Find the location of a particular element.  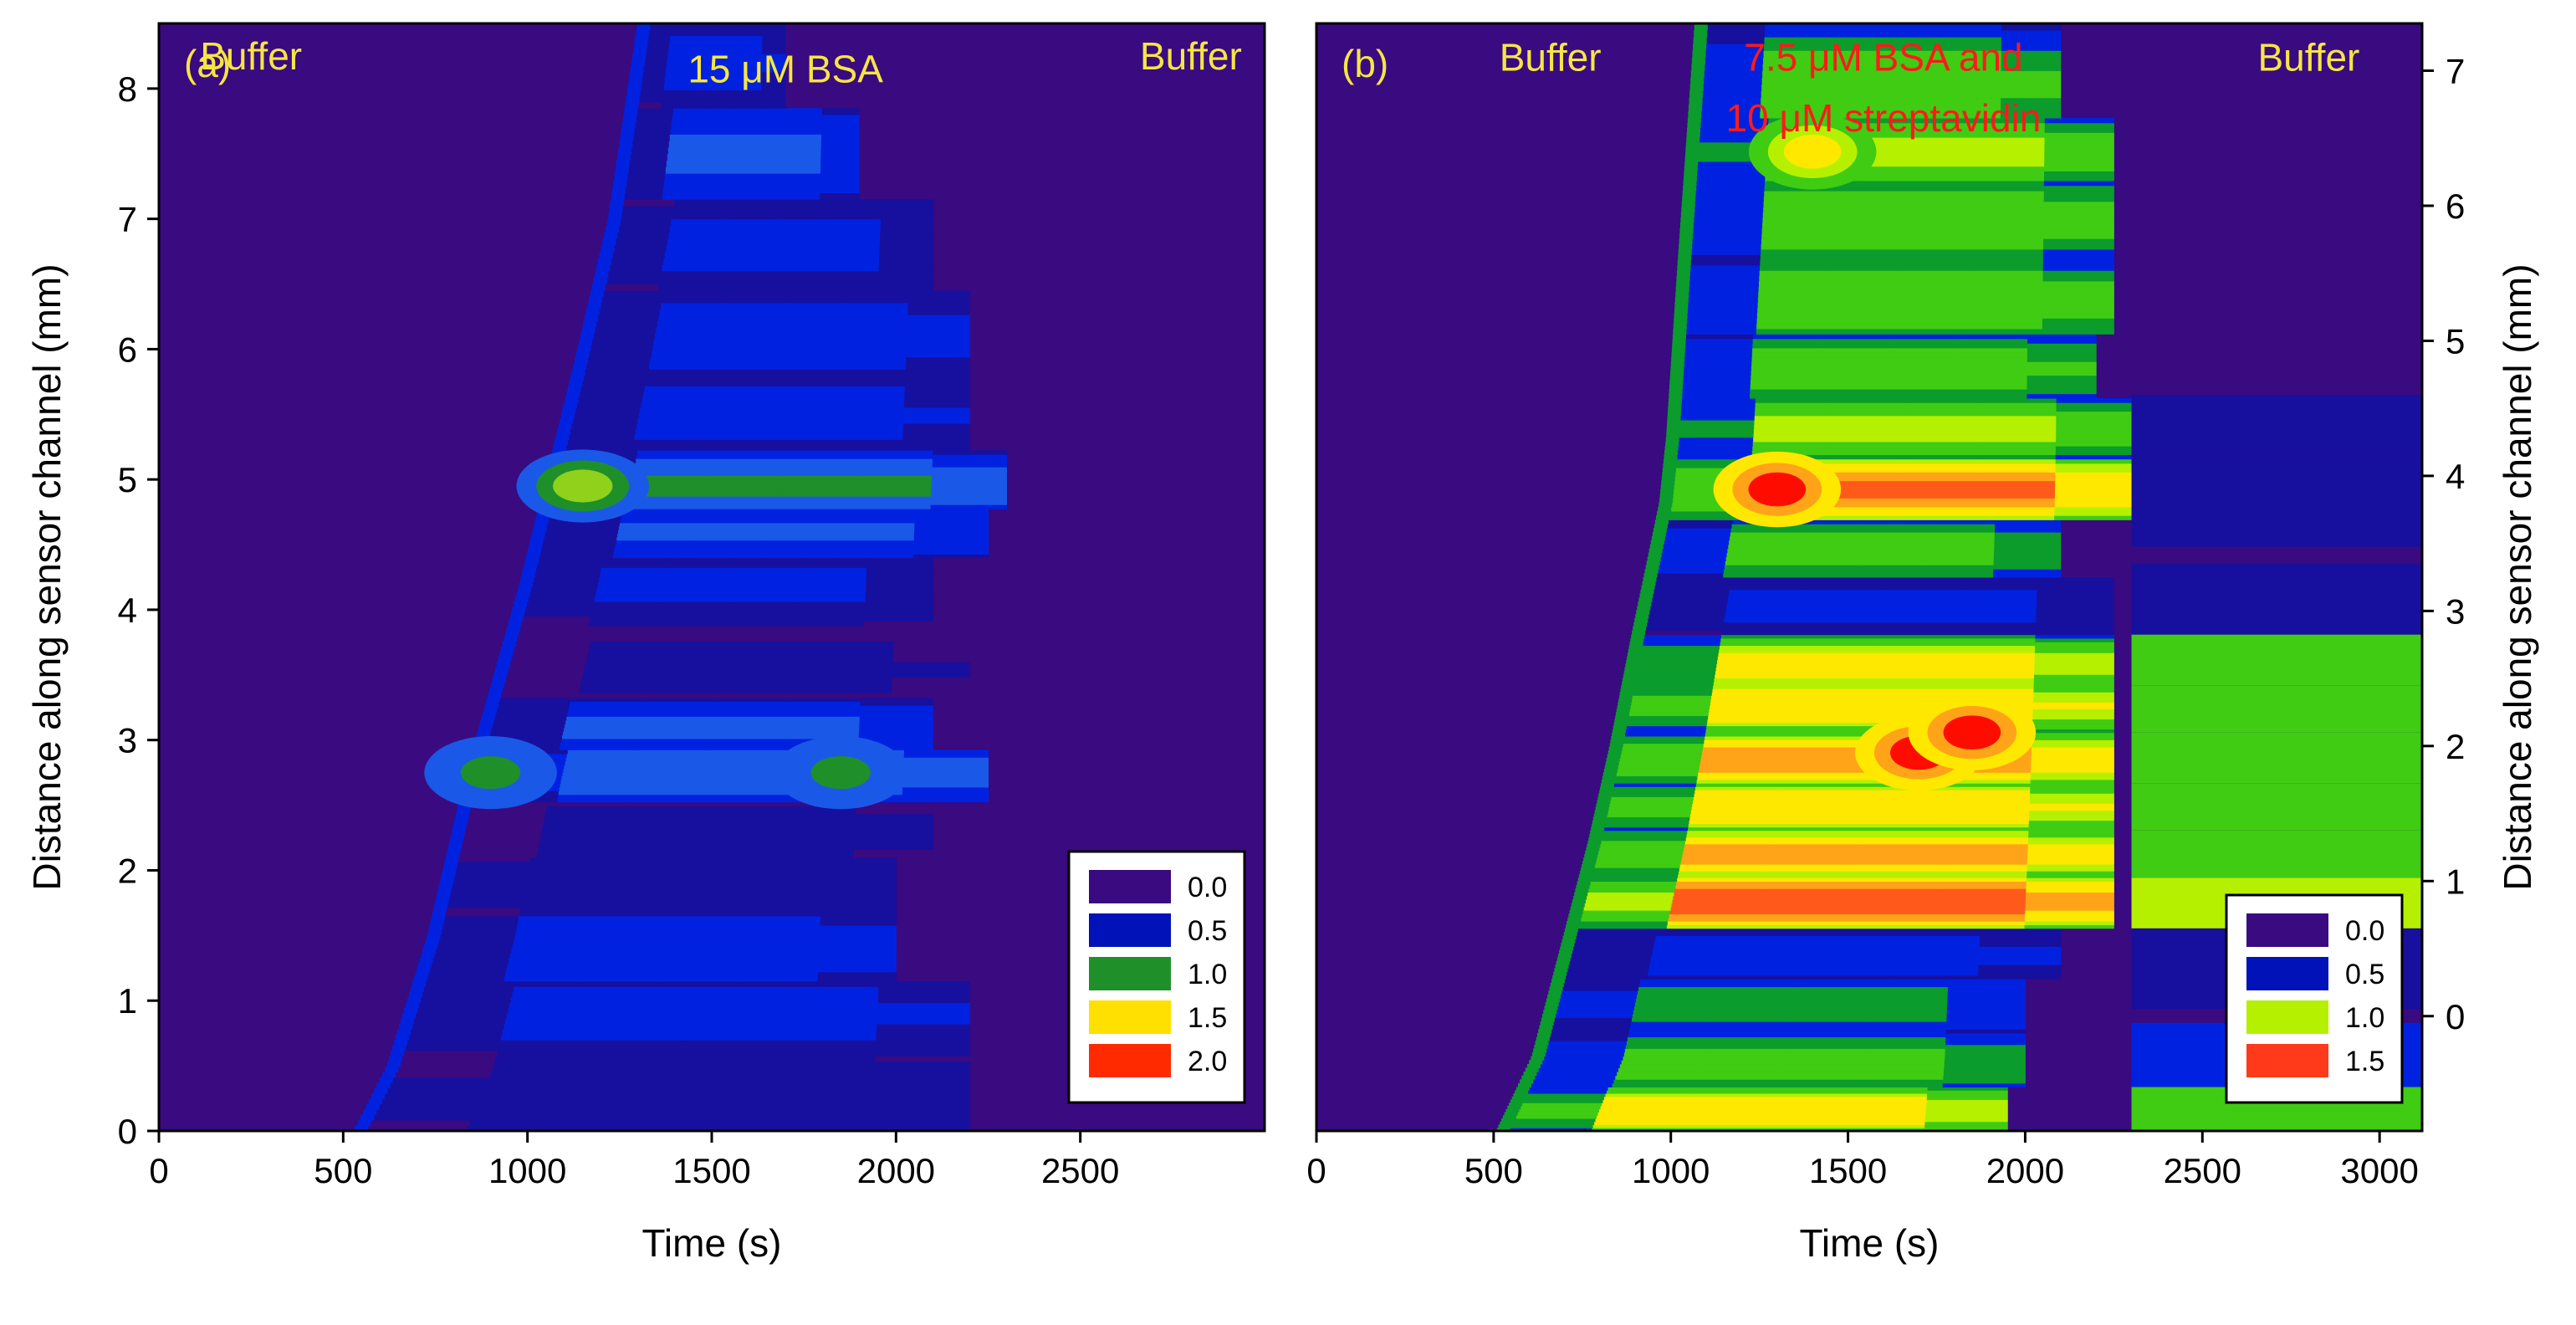

x-axis-label: Time (s) is located at coordinates (712, 1243).